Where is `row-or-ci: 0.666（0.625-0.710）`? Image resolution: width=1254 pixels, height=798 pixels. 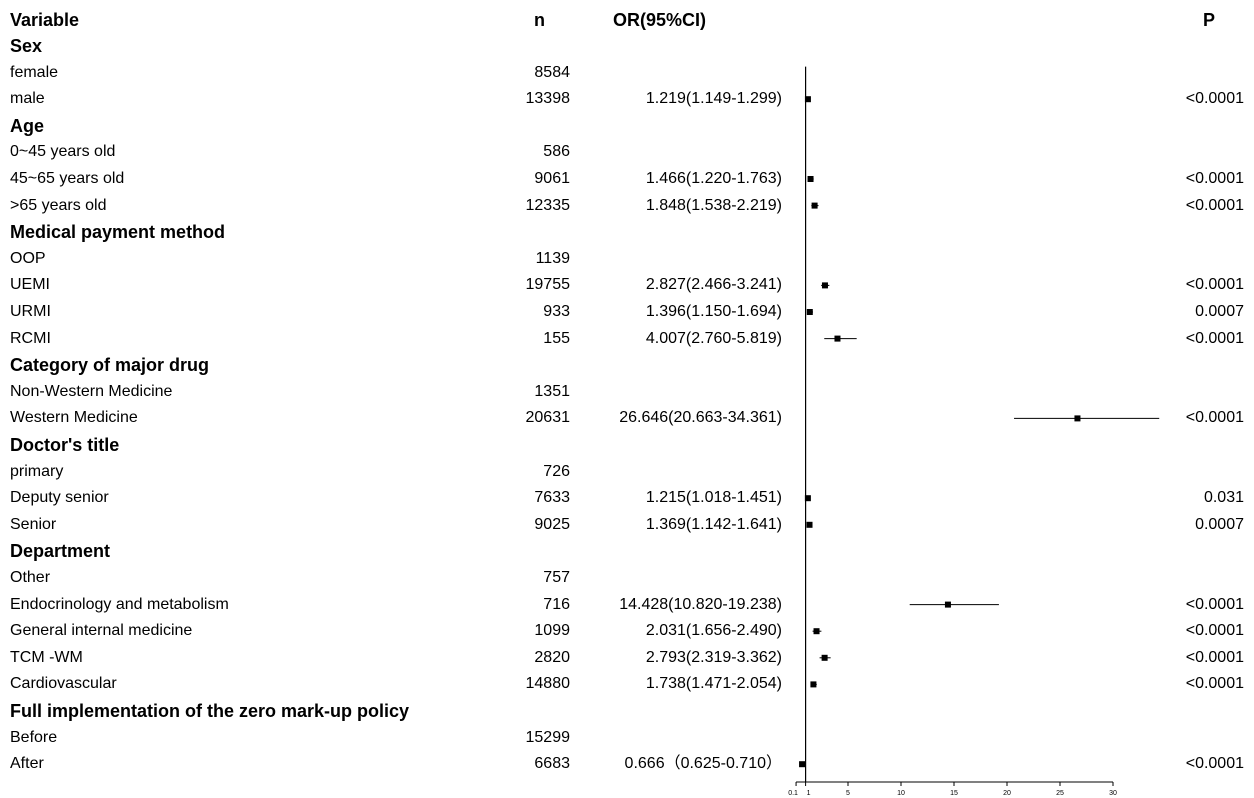
row-or-ci: 0.666（0.625-0.710） is located at coordinates (703, 764).